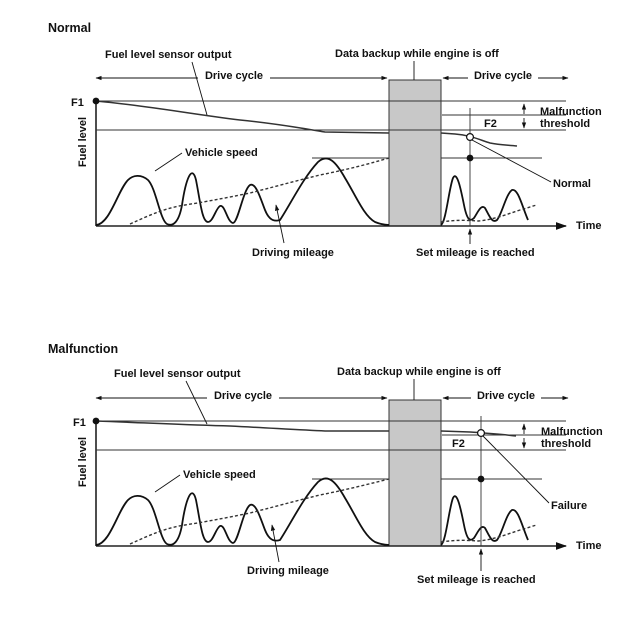  I want to click on panel-title: Malfunction, so click(83, 349).